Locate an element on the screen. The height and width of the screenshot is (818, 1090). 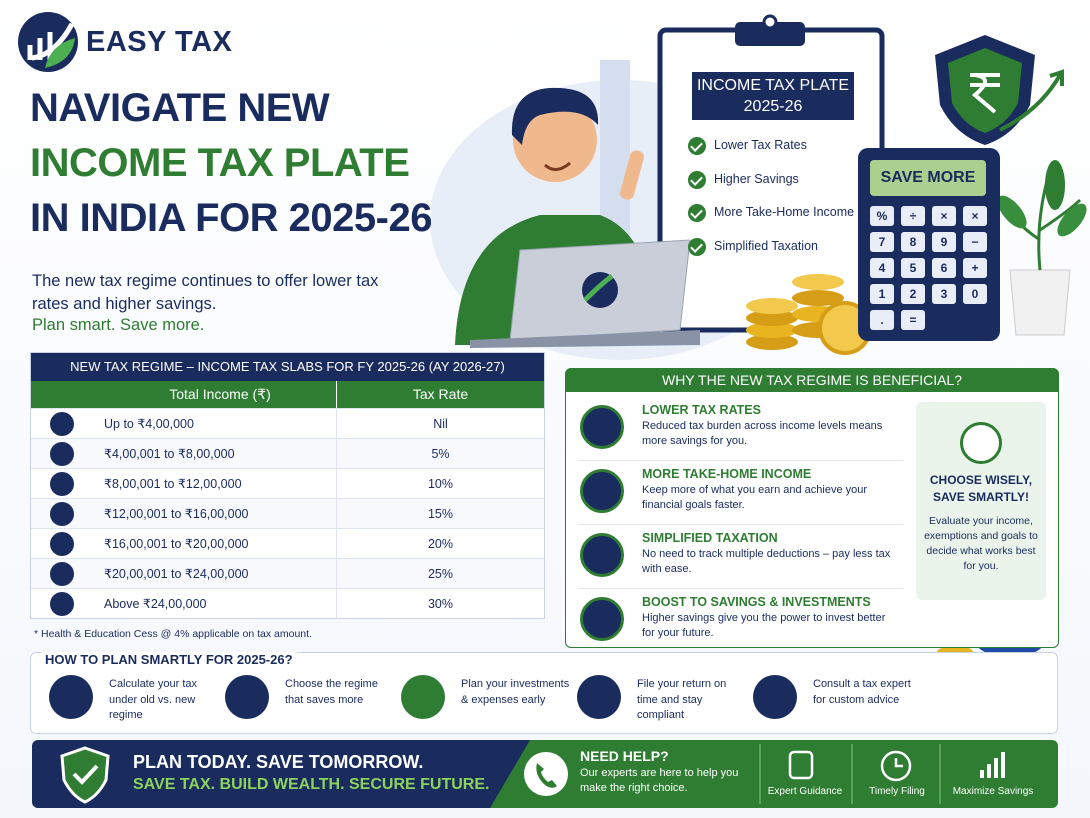
income-cell: ₹8,00,001 to ₹12,00,000 is located at coordinates (173, 484).